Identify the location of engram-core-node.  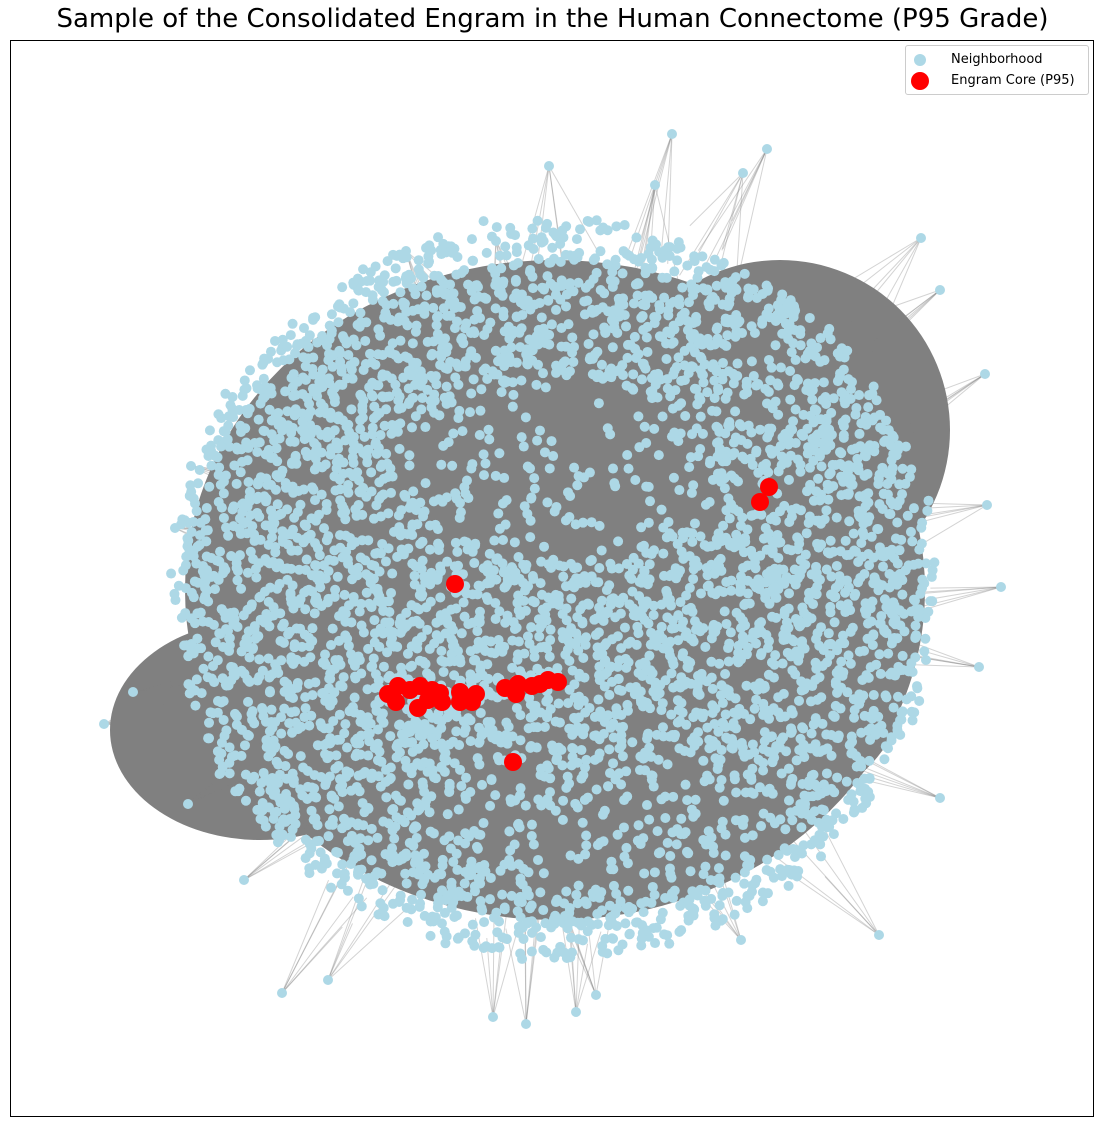
(442, 702).